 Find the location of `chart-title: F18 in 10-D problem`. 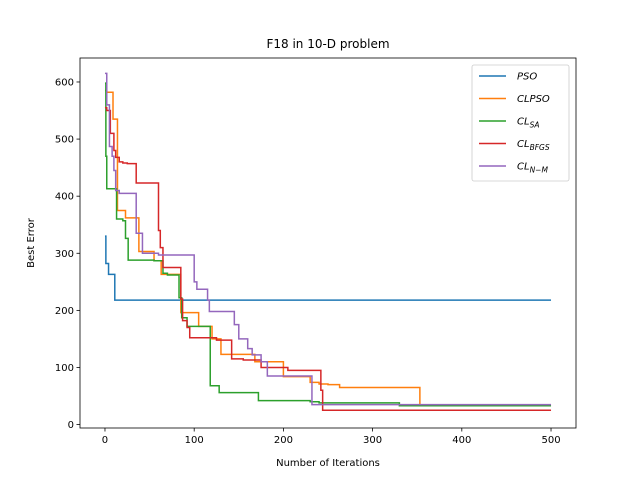

chart-title: F18 in 10-D problem is located at coordinates (327, 44).